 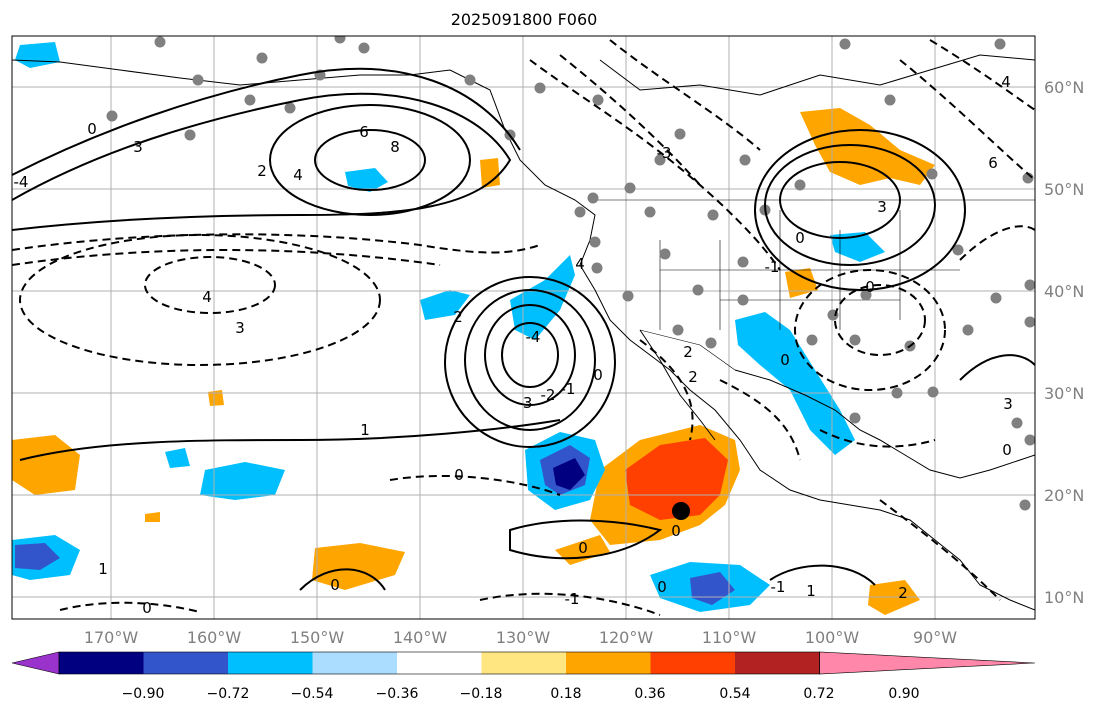 What do you see at coordinates (1064, 597) in the screenshot?
I see `lat-label: 10°N` at bounding box center [1064, 597].